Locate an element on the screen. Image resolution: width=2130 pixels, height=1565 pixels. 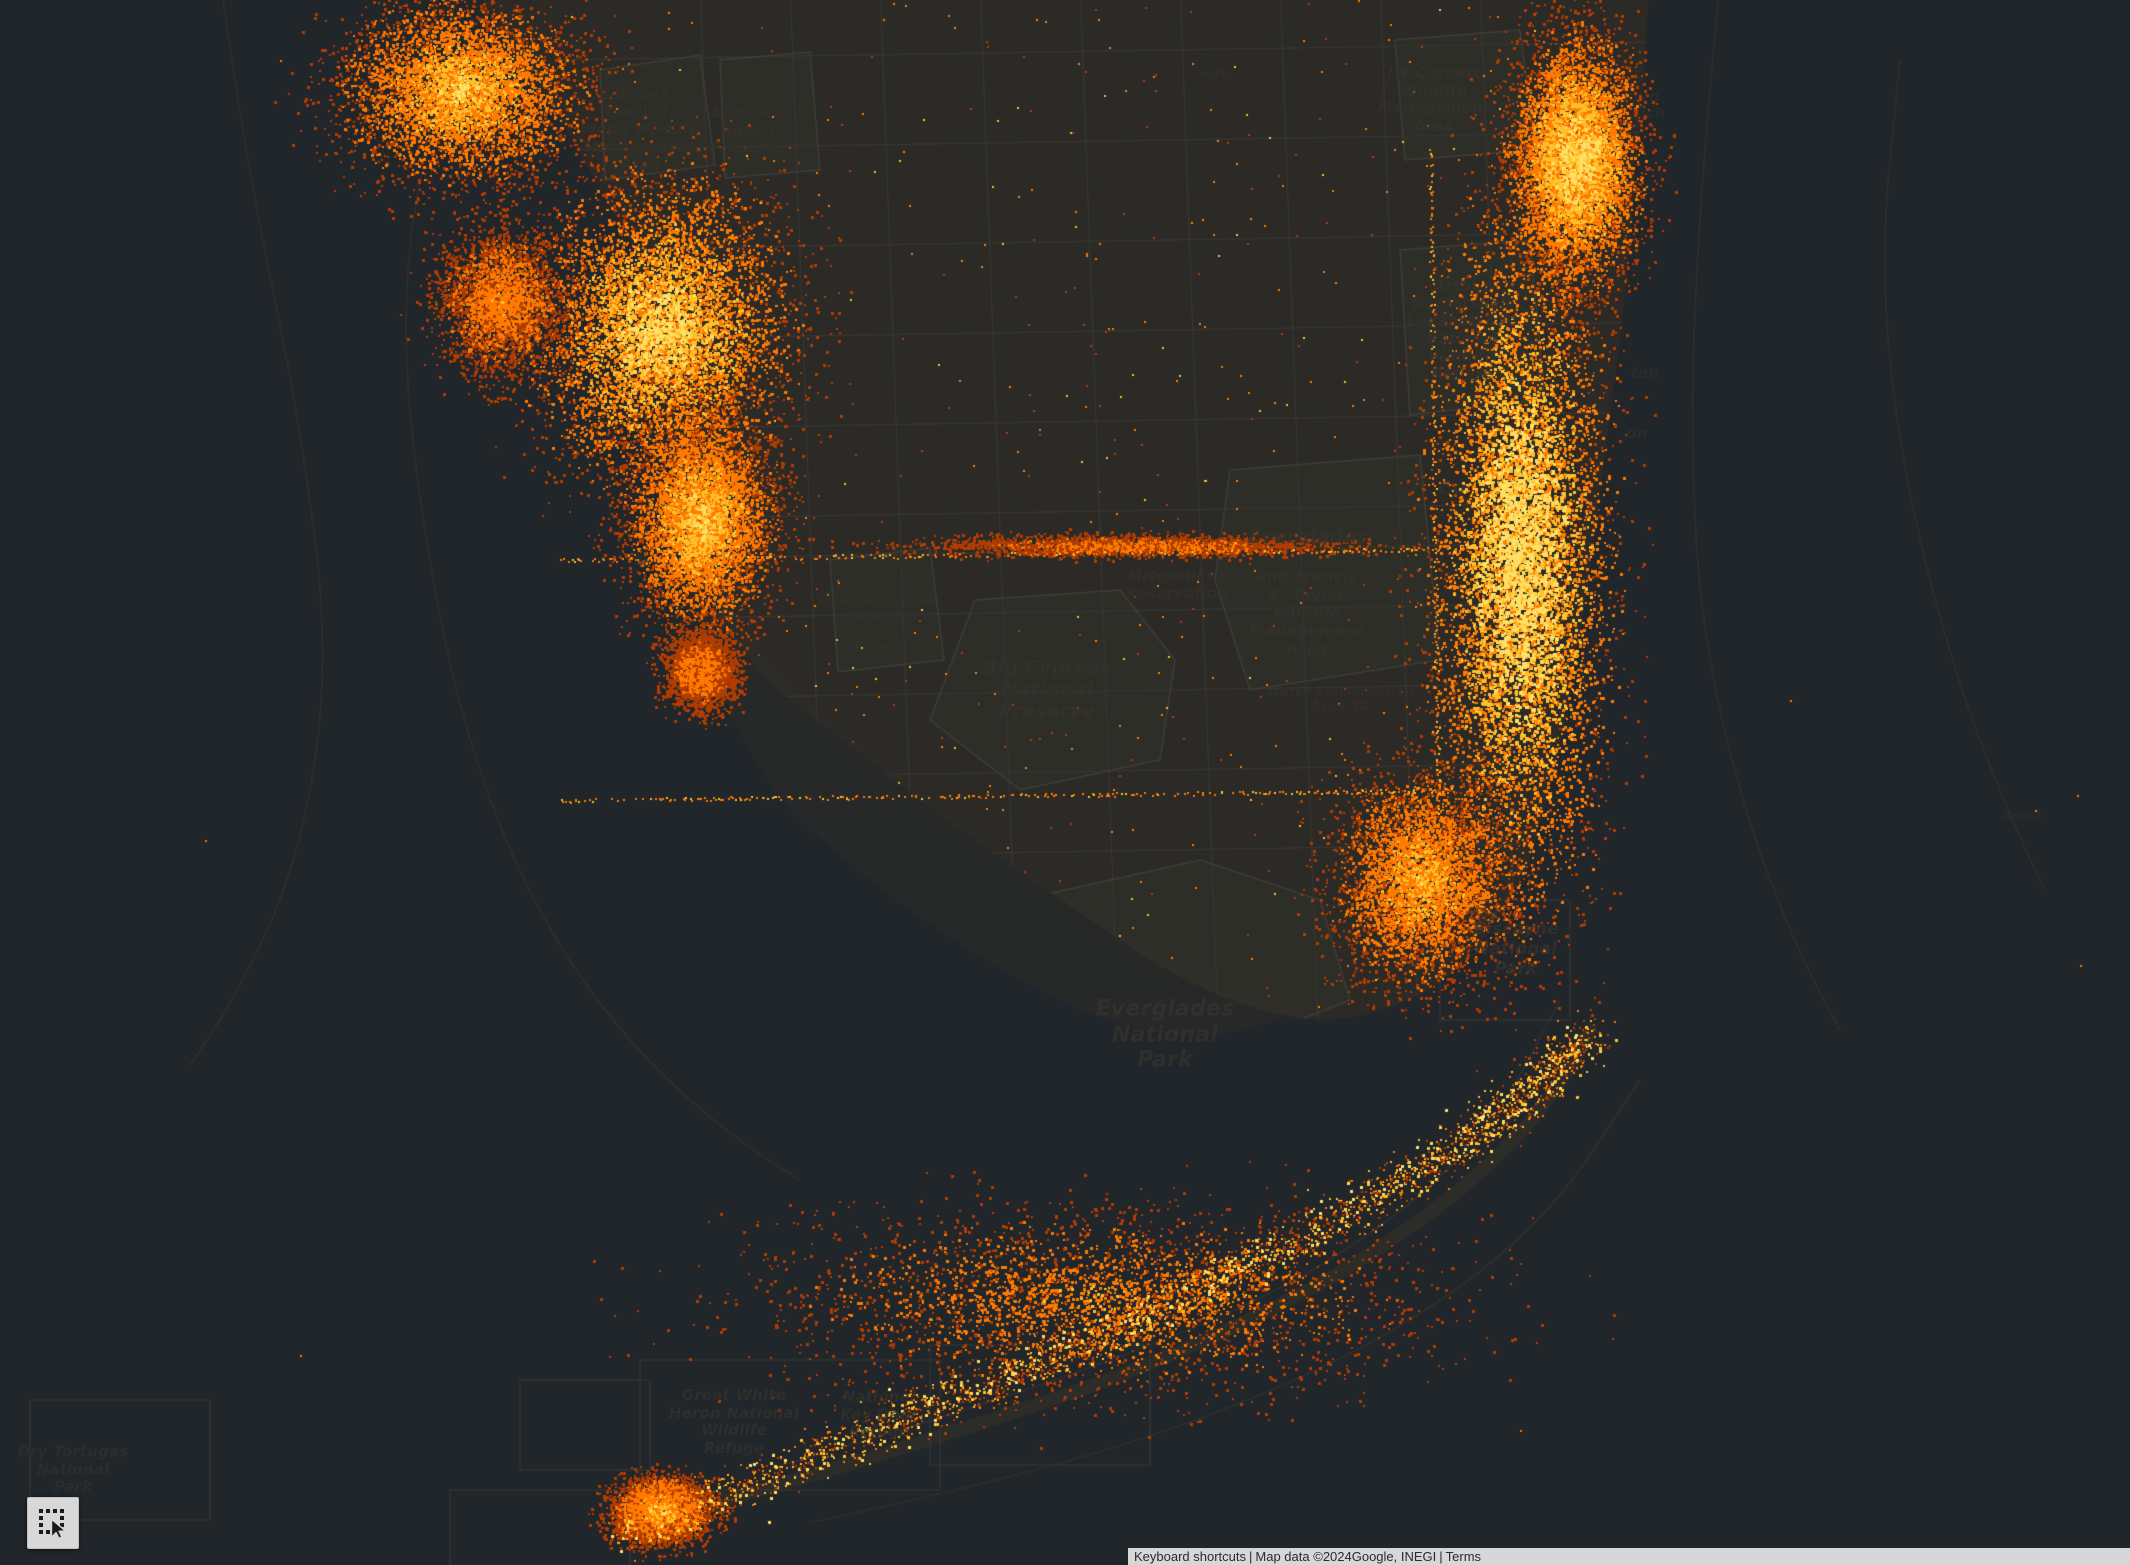
attribution-year: 2024 is located at coordinates (1337, 1556).